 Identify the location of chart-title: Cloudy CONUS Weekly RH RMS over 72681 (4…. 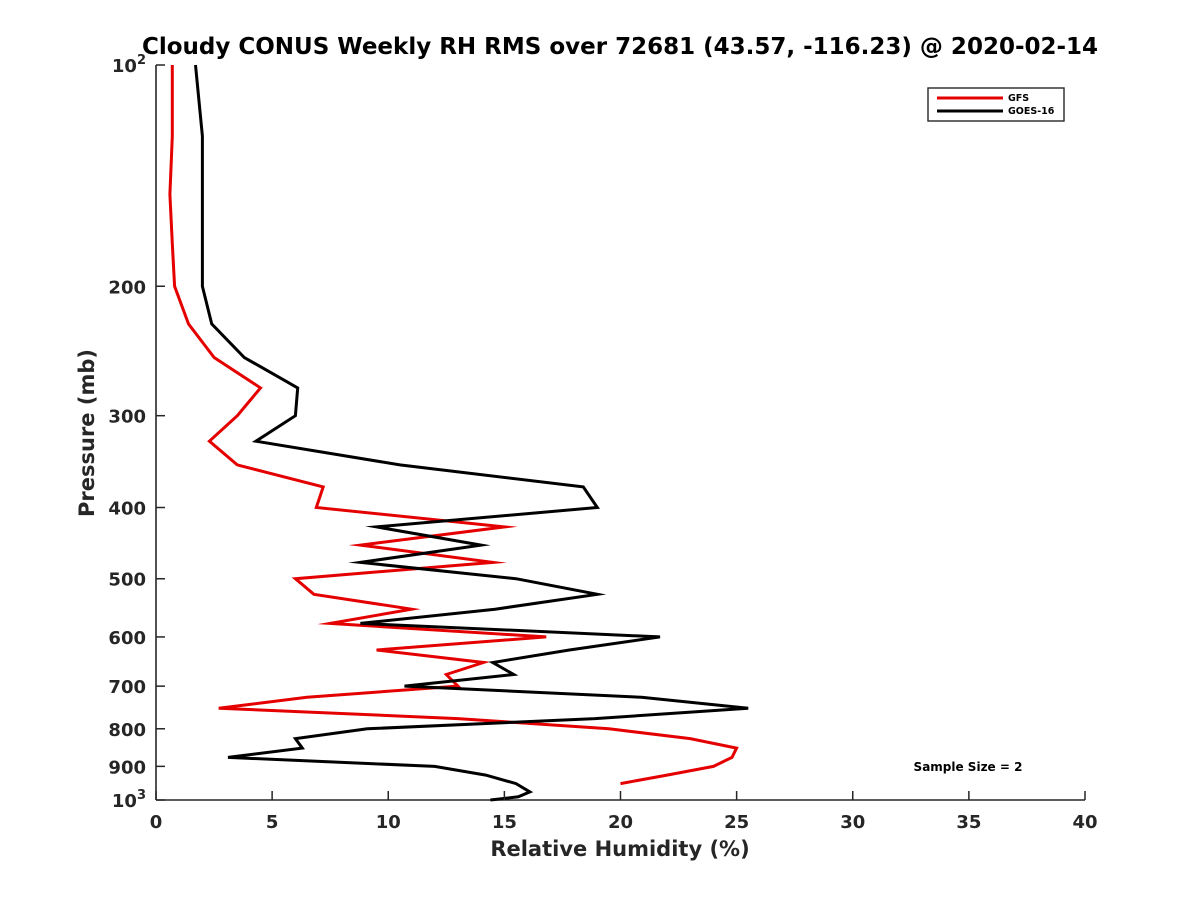
(620, 47).